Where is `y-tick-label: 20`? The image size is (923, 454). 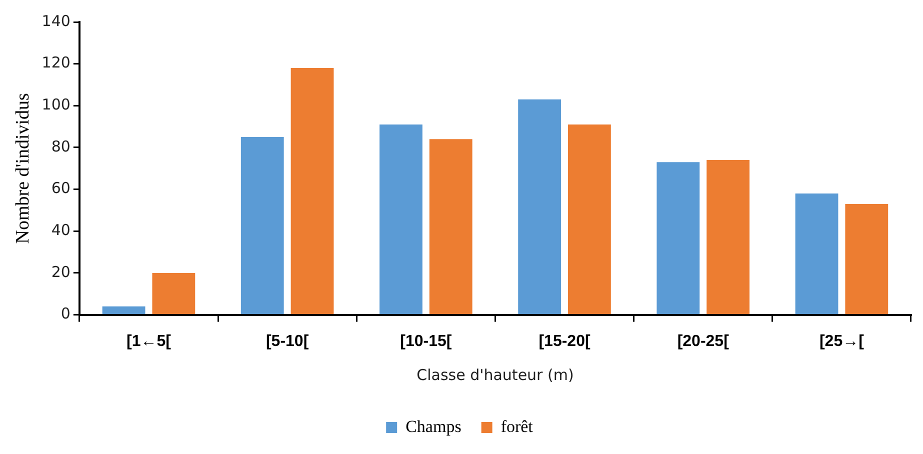
y-tick-label: 20 is located at coordinates (60, 271).